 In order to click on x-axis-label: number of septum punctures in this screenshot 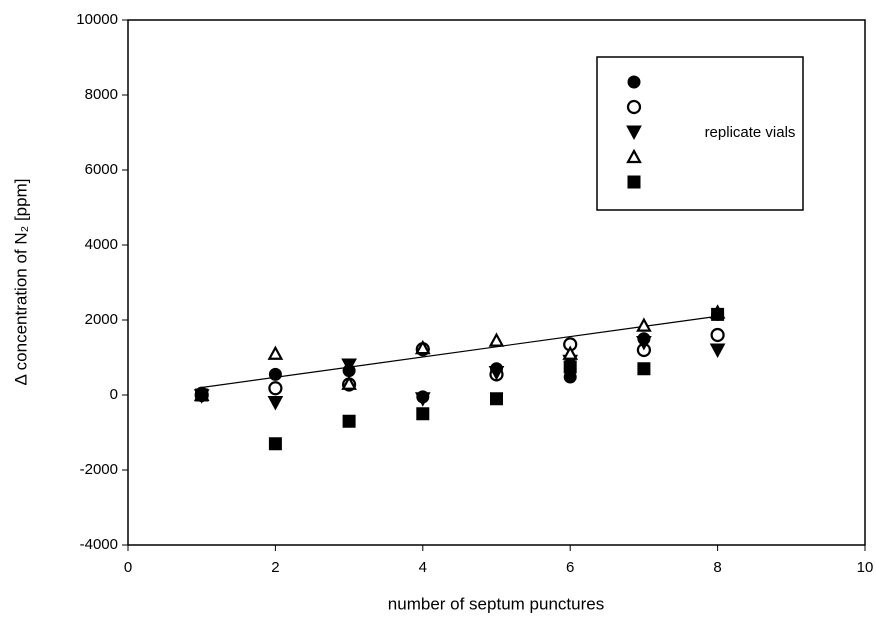, I will do `click(496, 603)`.